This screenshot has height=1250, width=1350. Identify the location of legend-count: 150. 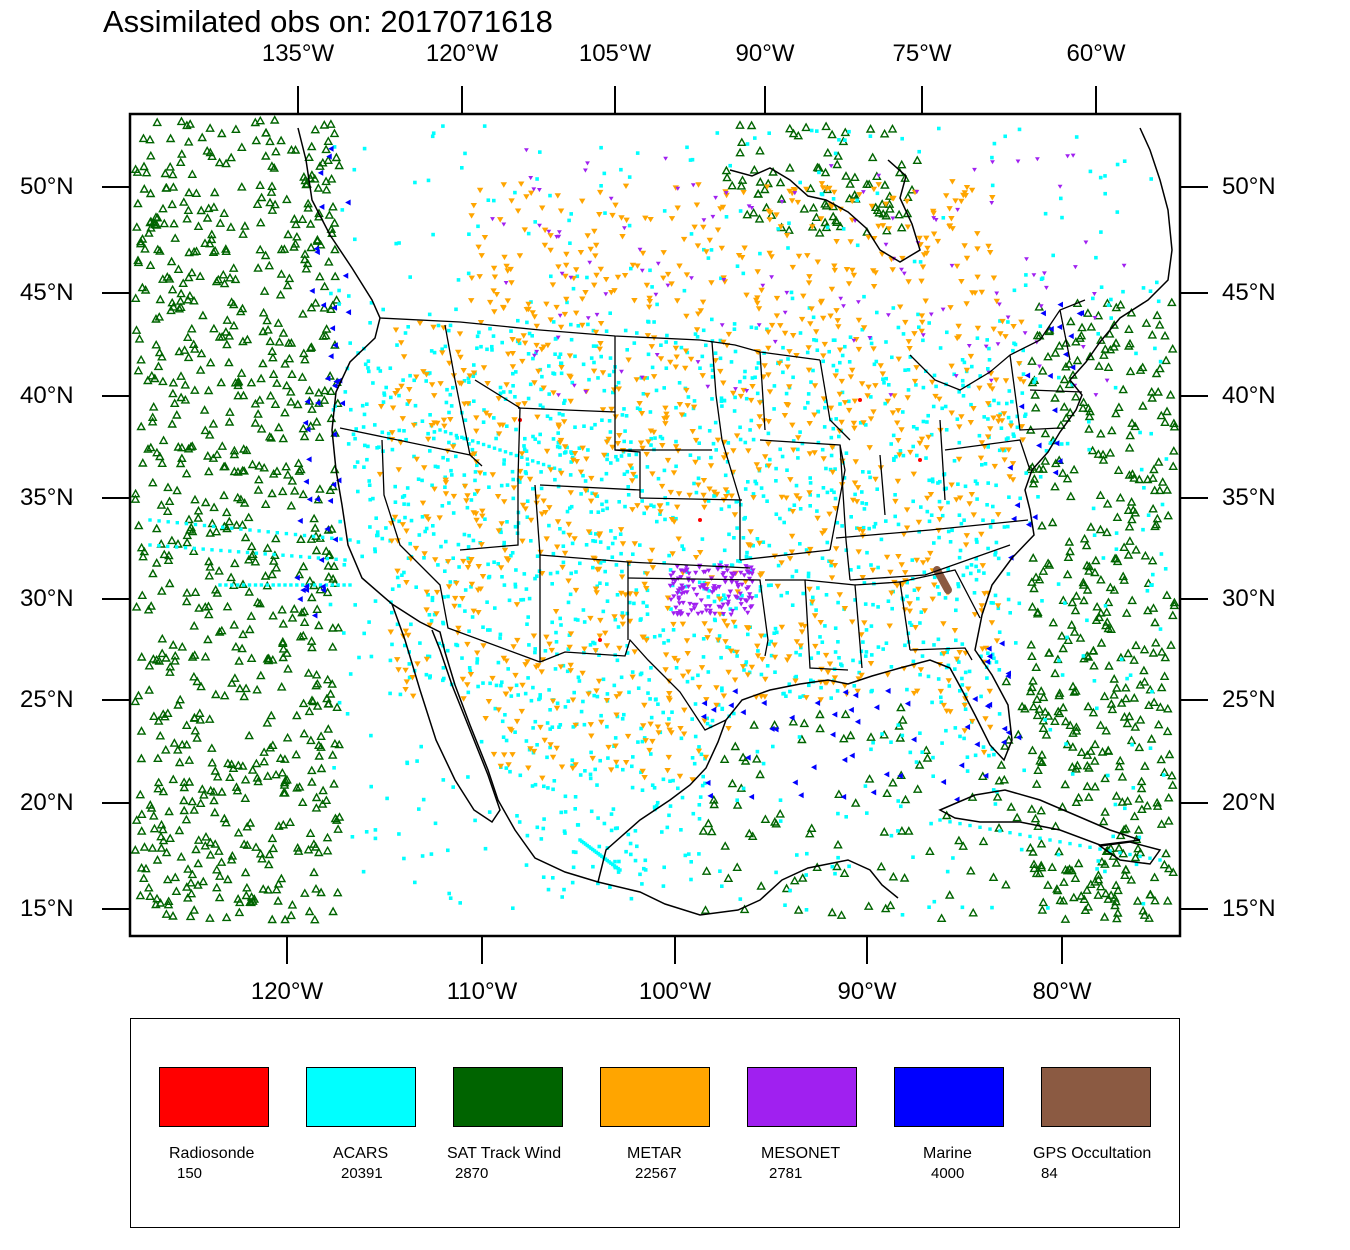
(190, 1173).